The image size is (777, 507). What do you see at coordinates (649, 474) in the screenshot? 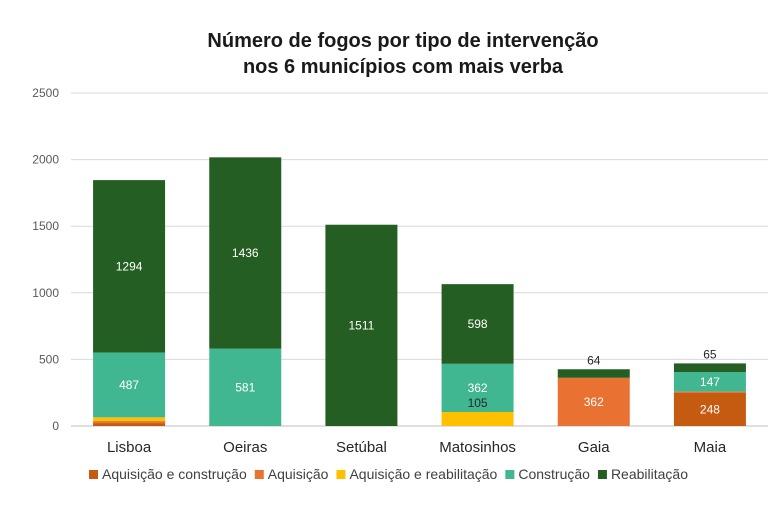
I see `legend-label: Reabilitação` at bounding box center [649, 474].